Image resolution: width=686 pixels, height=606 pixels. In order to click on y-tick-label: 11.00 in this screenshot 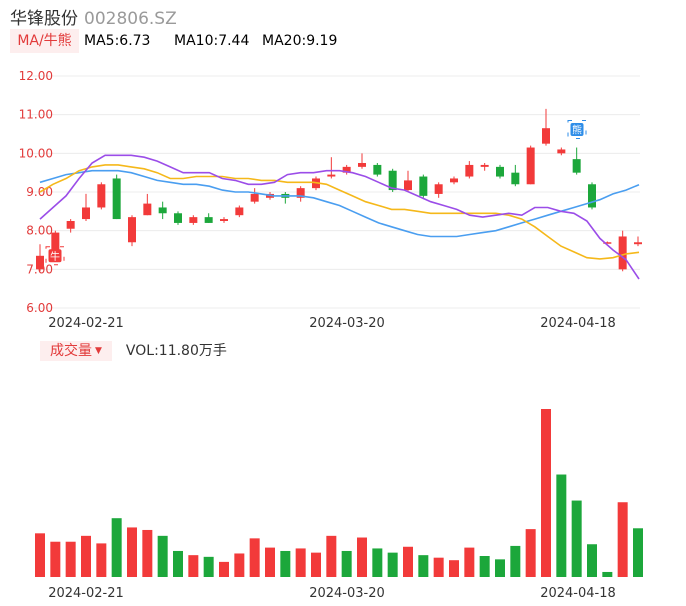, I will do `click(36, 115)`.